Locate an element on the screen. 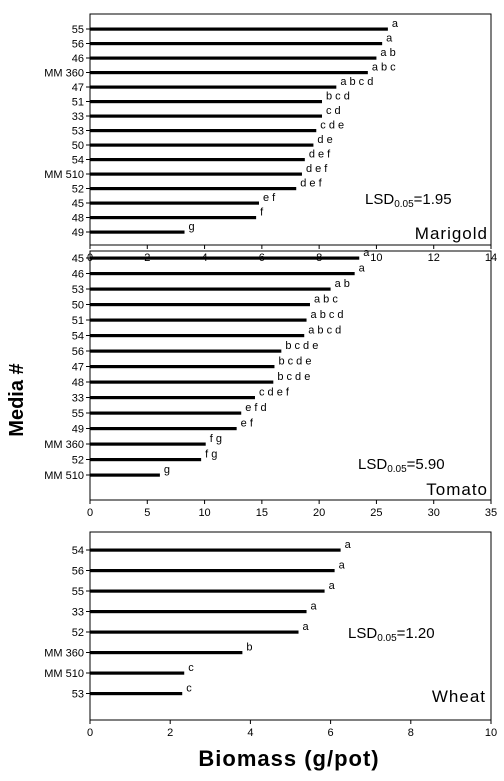 The image size is (504, 781). x-tick-label: 4 is located at coordinates (250, 733).